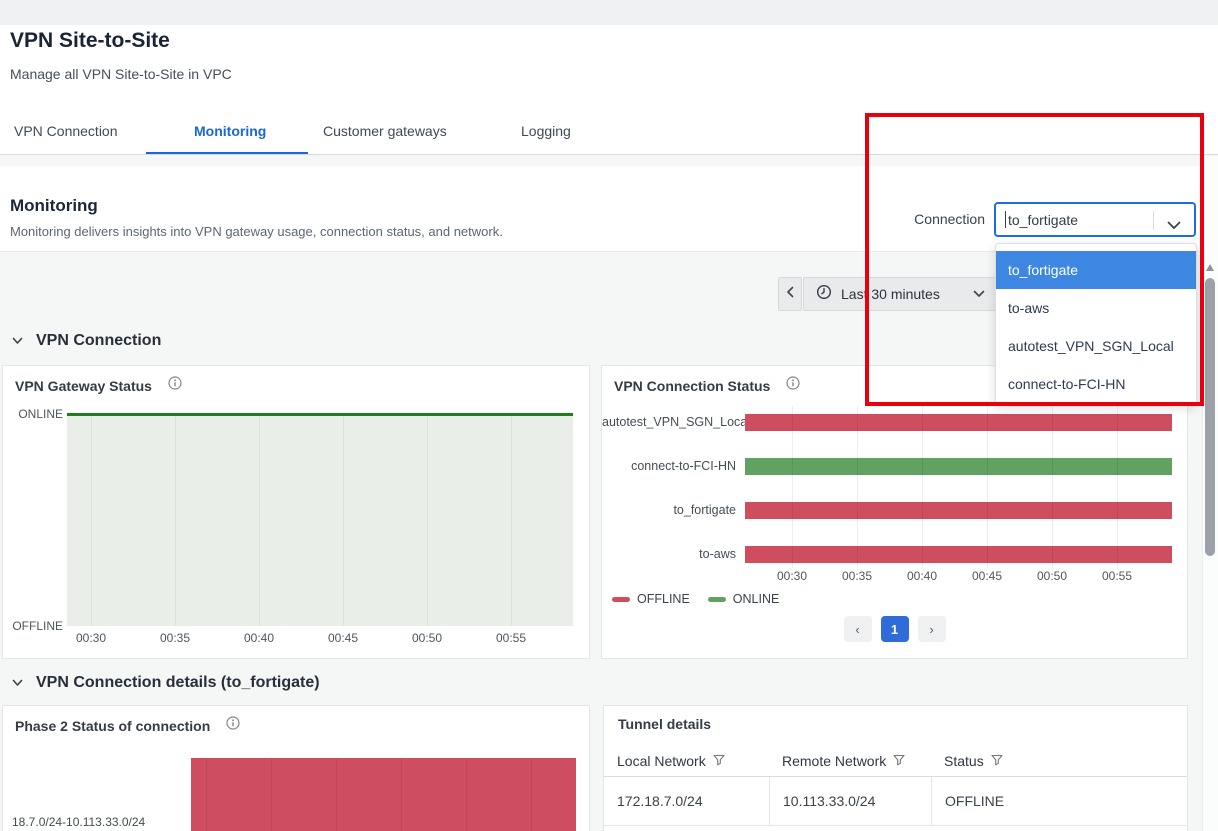 This screenshot has width=1218, height=831. What do you see at coordinates (958, 466) in the screenshot?
I see `status-bar-connect-to-fci-hn` at bounding box center [958, 466].